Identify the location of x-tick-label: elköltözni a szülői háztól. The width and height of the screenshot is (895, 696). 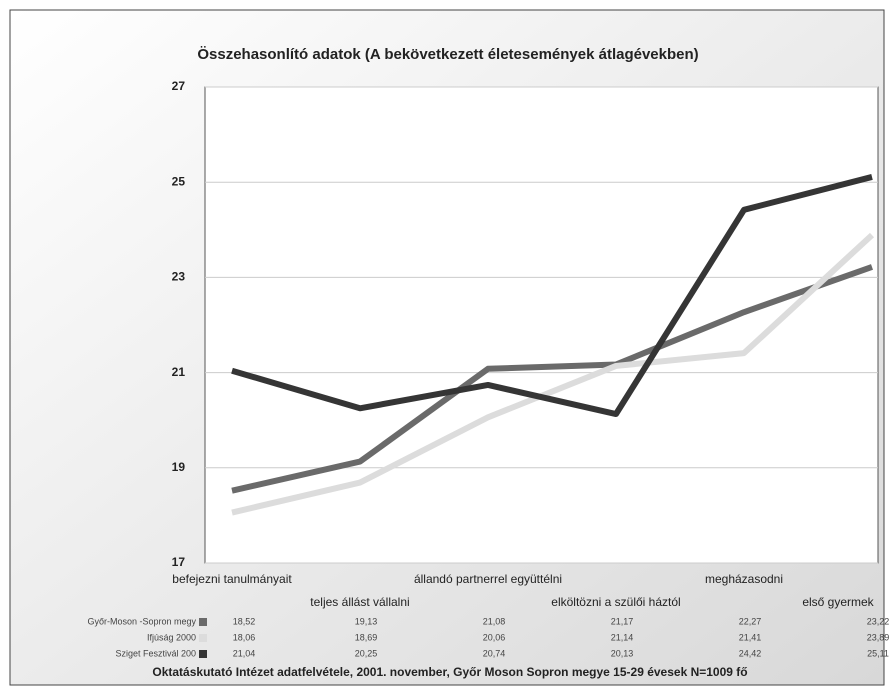
(615, 602).